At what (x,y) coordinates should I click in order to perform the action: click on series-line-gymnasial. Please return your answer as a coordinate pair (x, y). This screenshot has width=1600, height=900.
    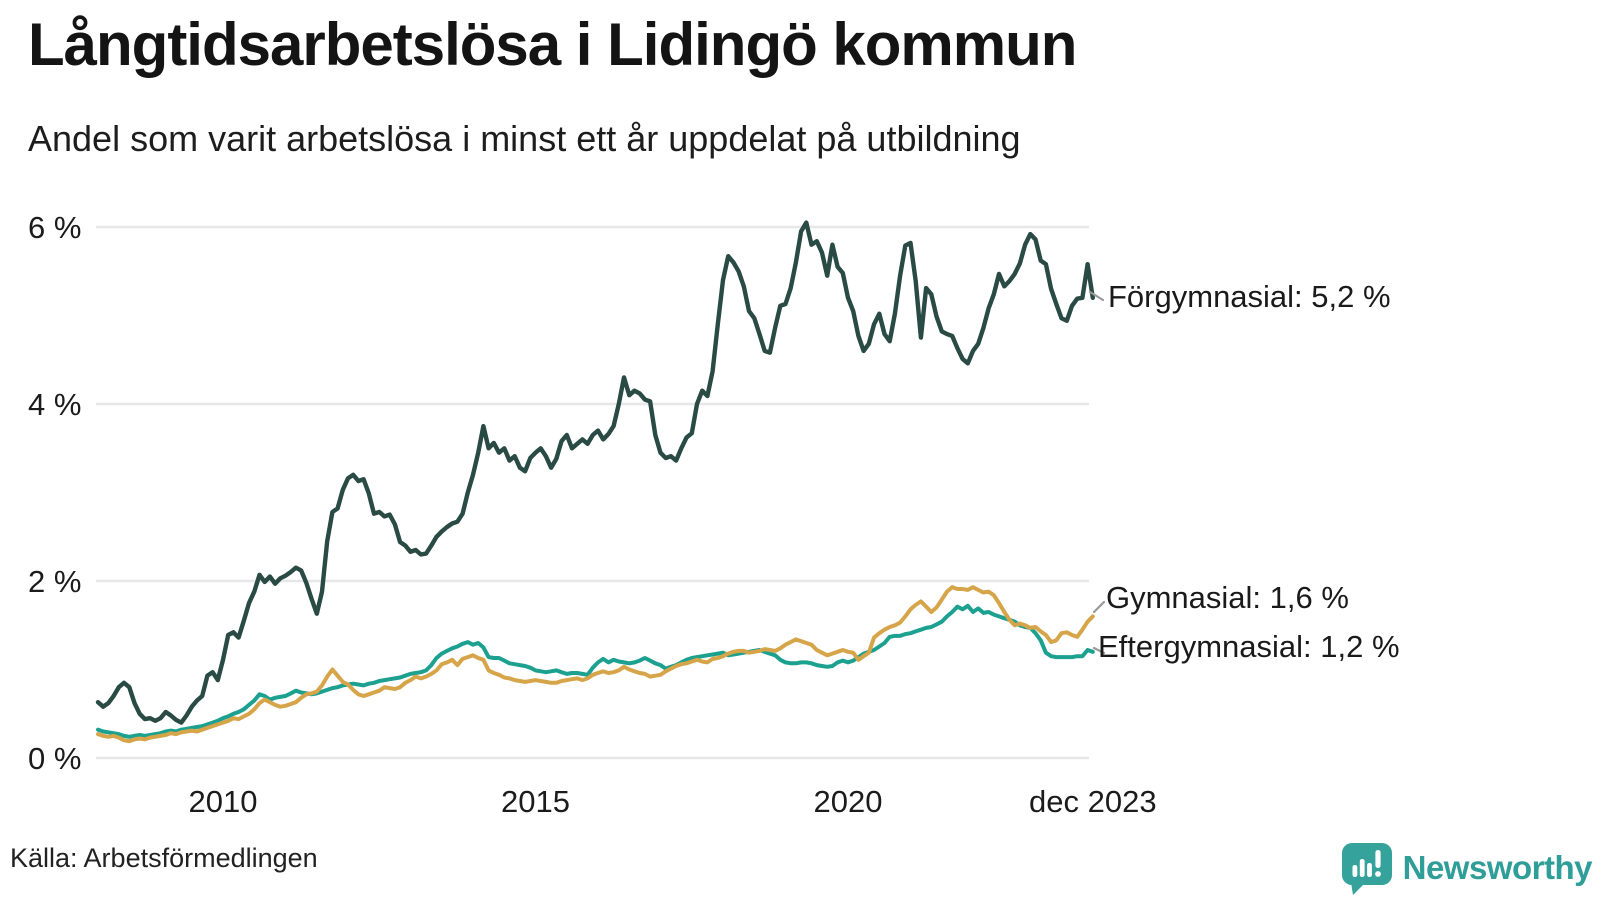
    Looking at the image, I should click on (595, 664).